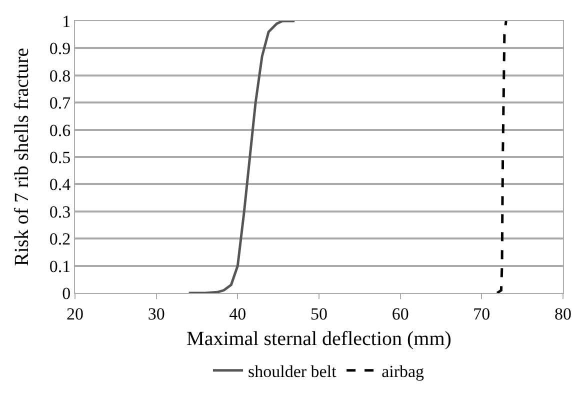 Image resolution: width=584 pixels, height=401 pixels. I want to click on y-tick-label: 0.8, so click(60, 76).